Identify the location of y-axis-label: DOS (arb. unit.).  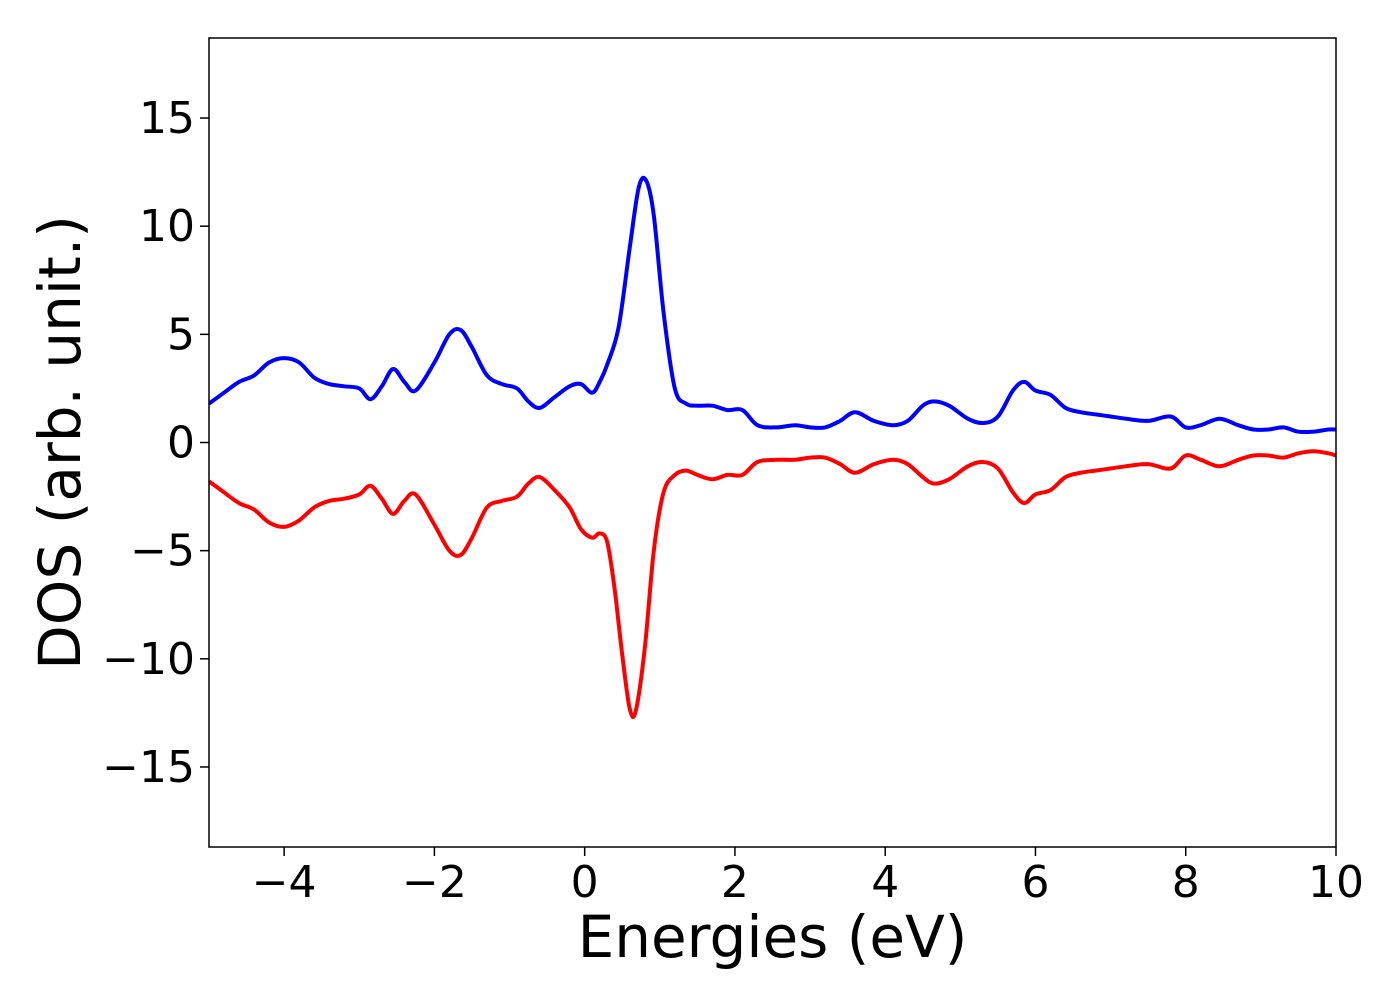
(60, 442).